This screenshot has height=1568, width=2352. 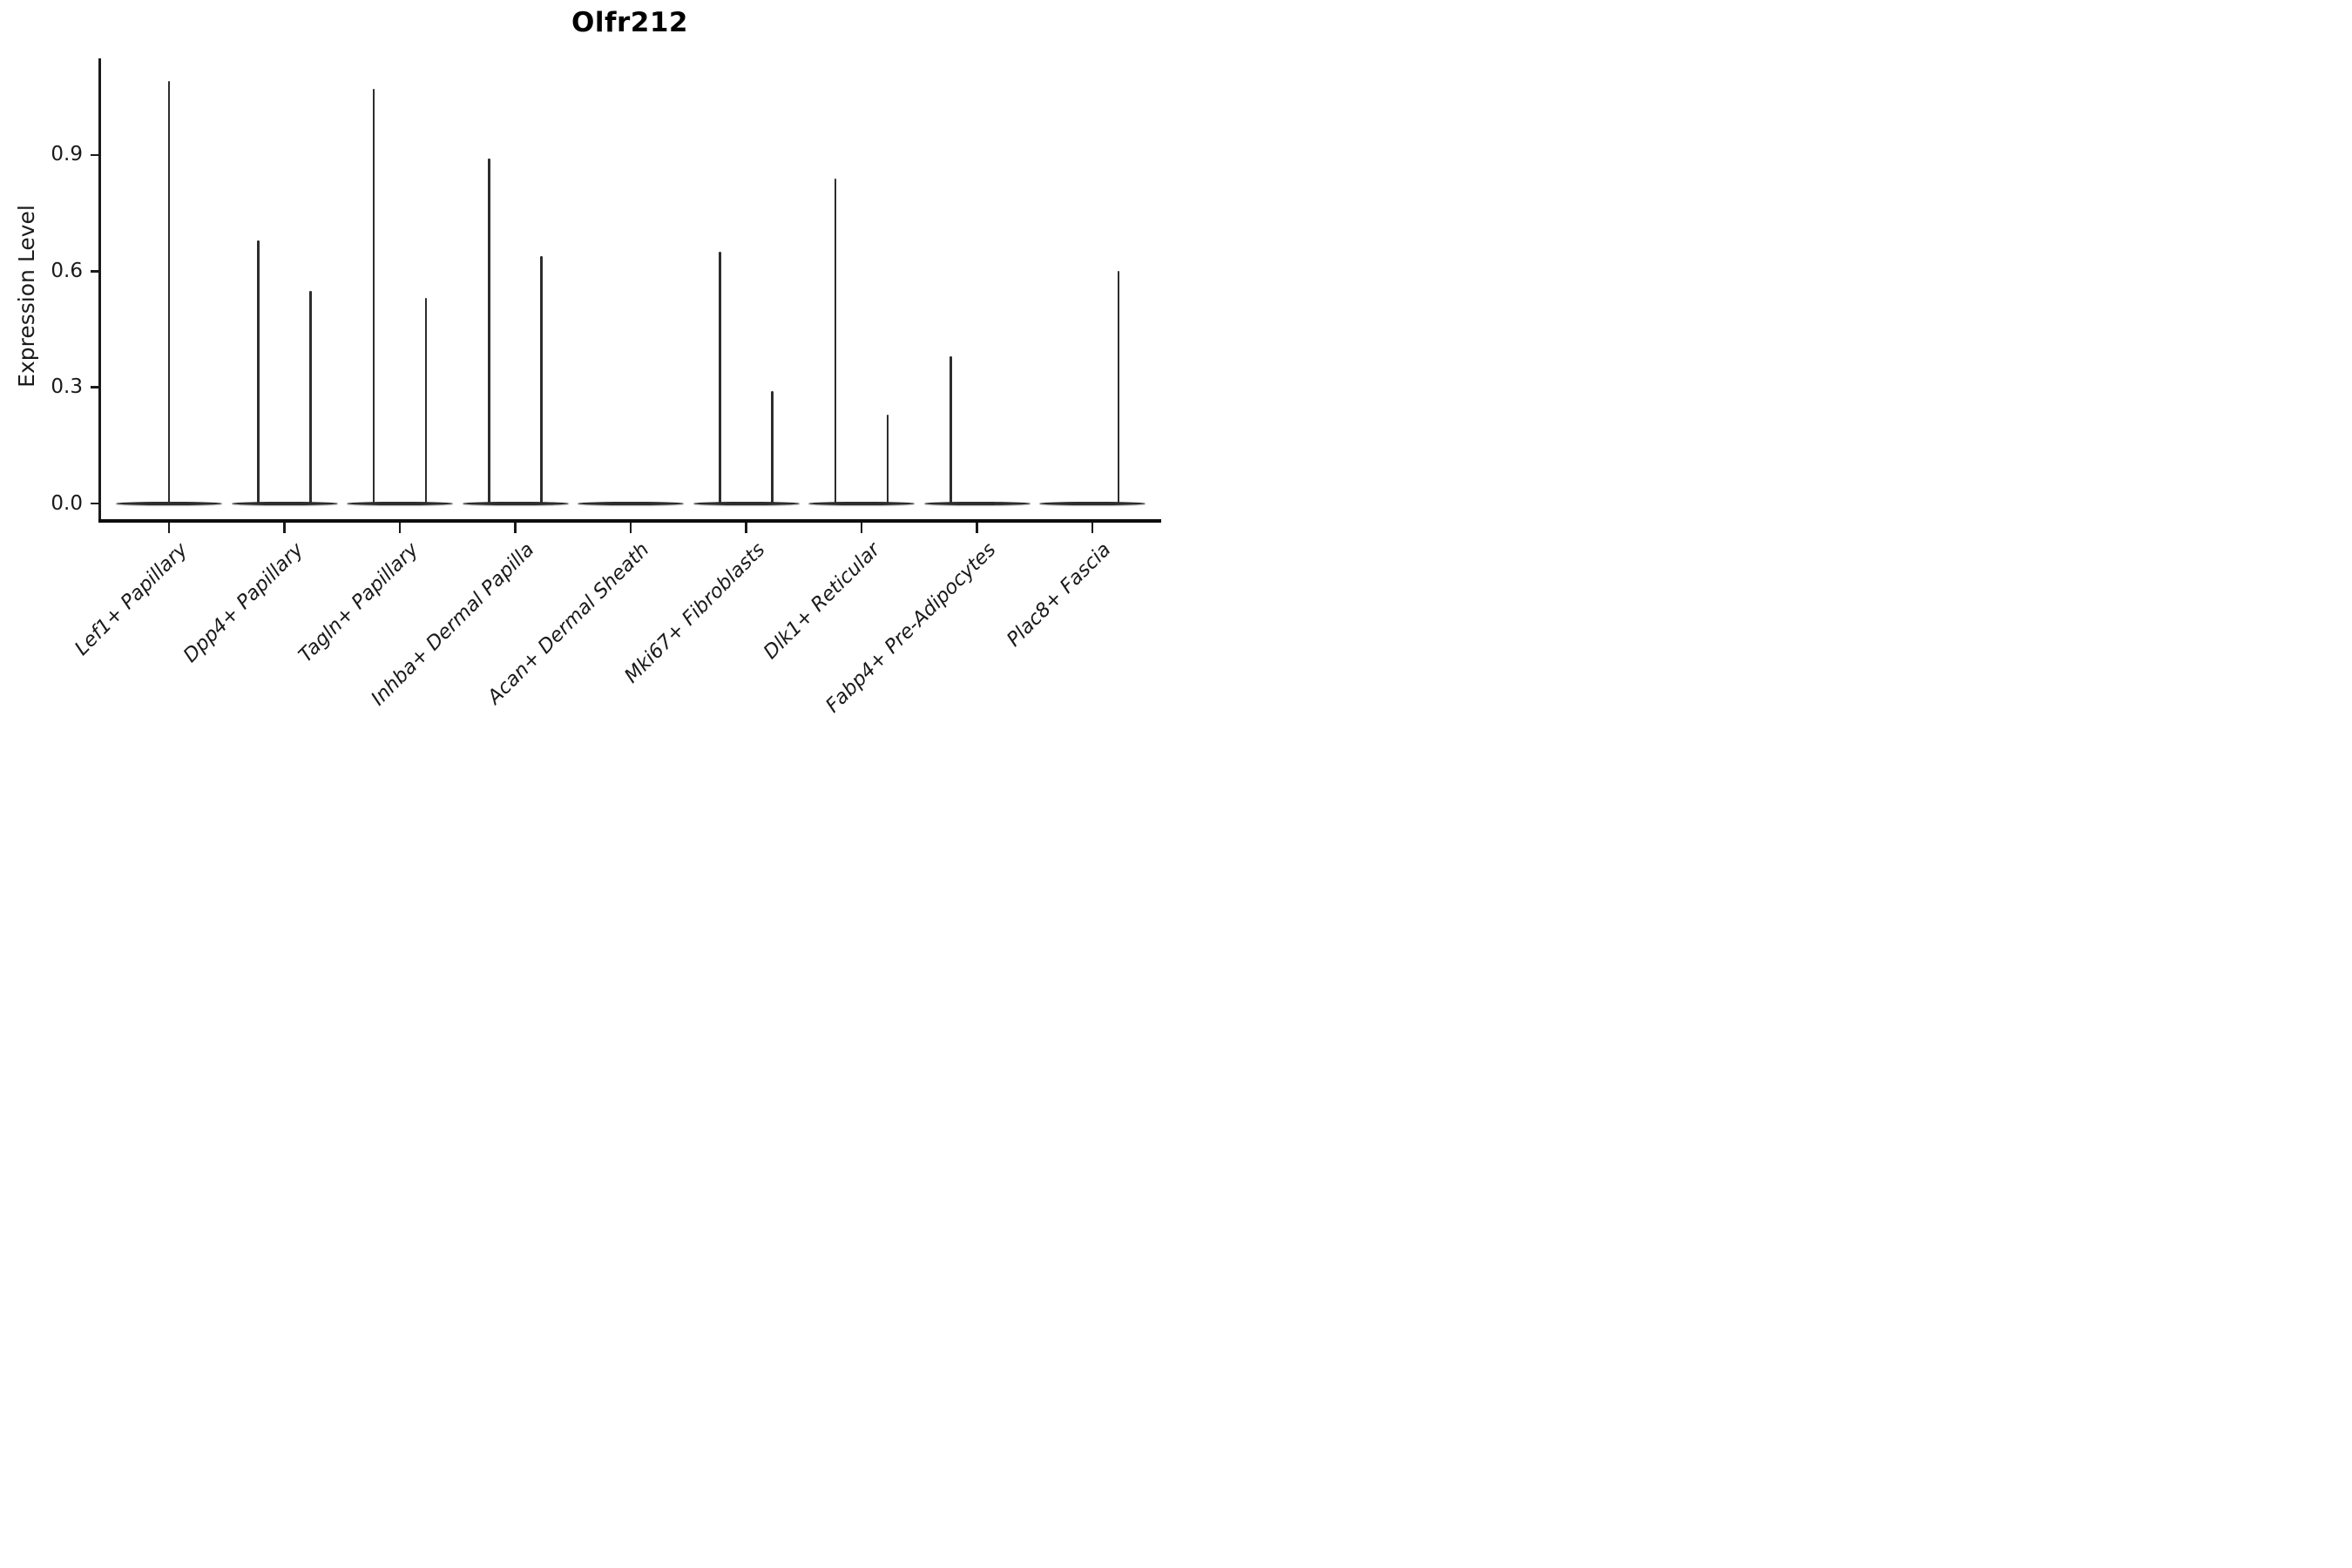 What do you see at coordinates (1059, 595) in the screenshot?
I see `x-tick-label: Plac8+ Fascia` at bounding box center [1059, 595].